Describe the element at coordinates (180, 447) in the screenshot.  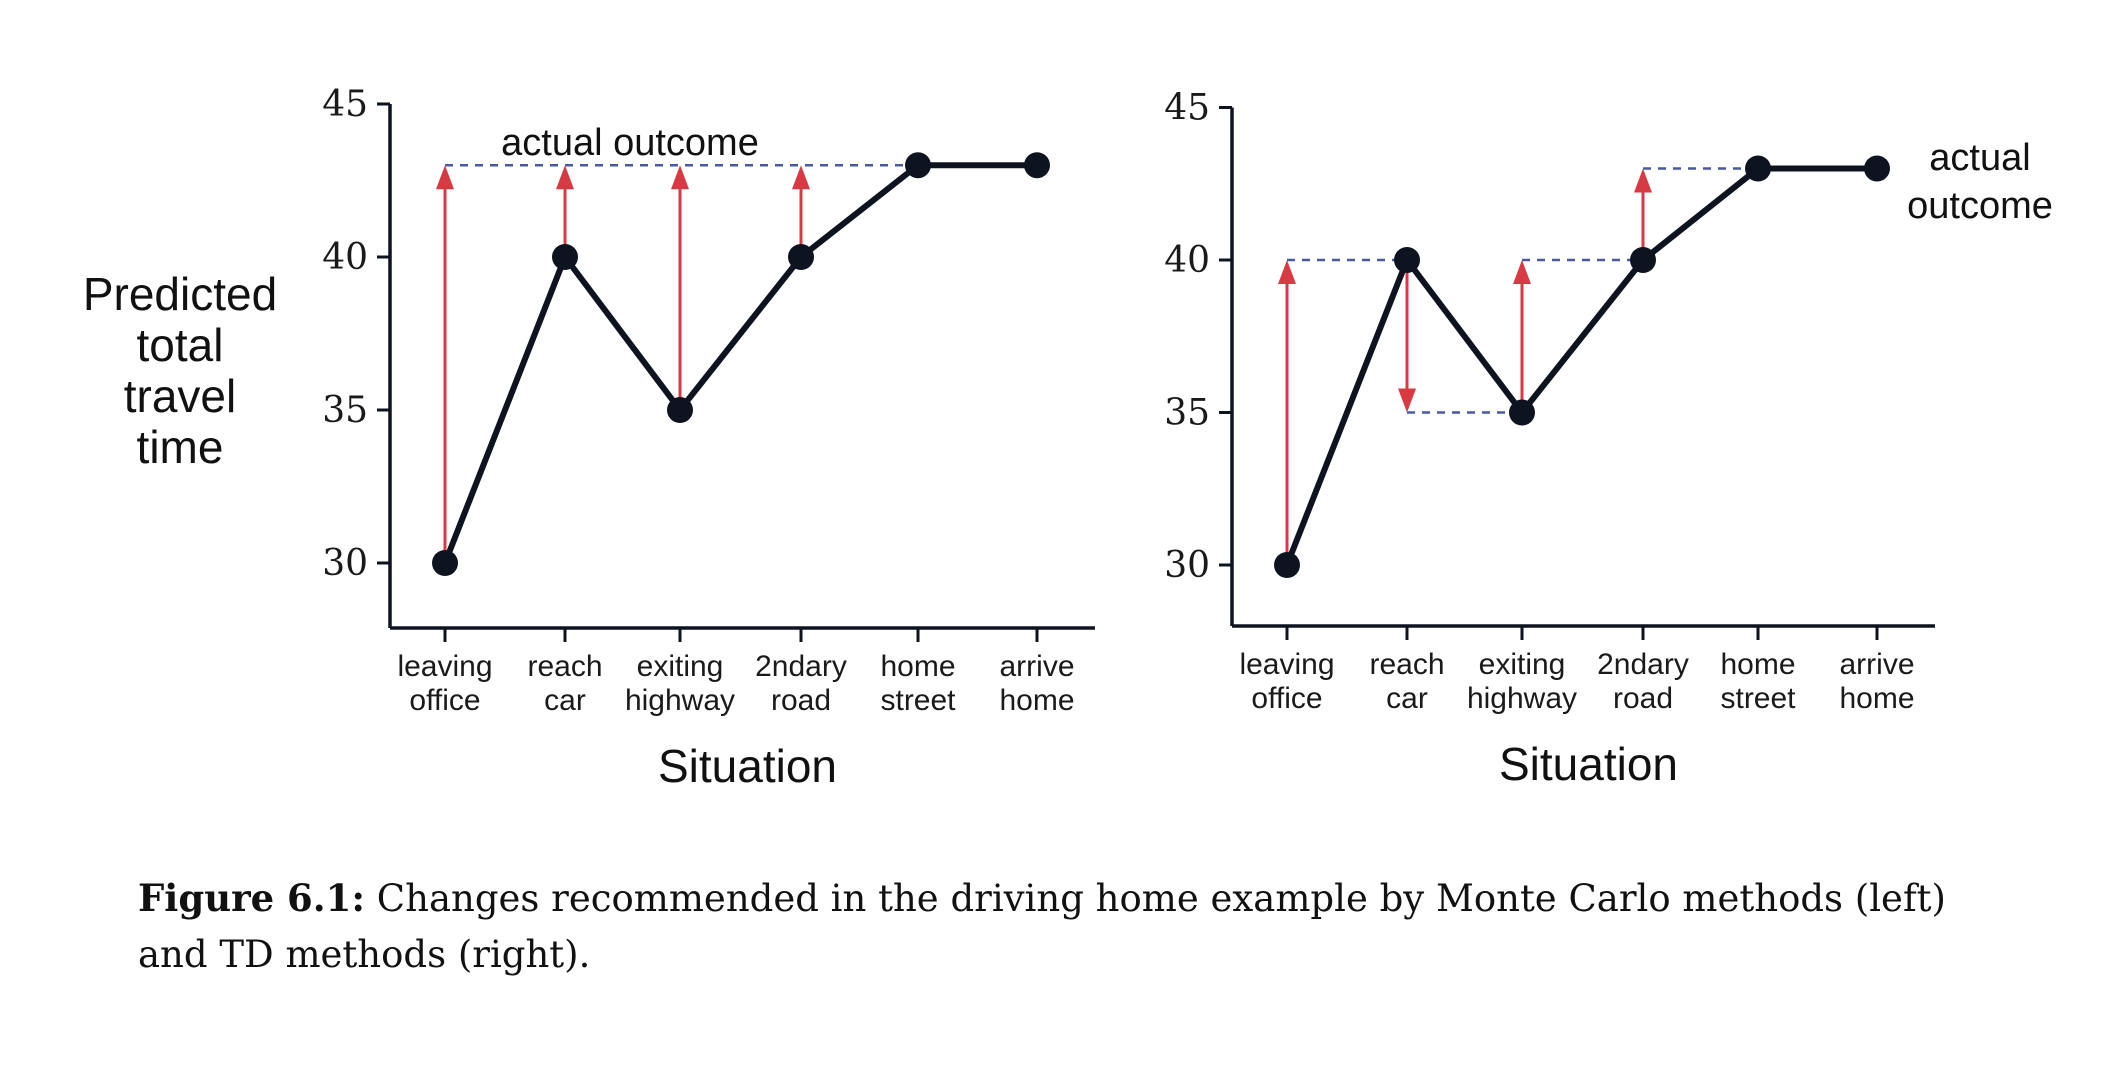
I see `y-axis-label-line: time` at that location.